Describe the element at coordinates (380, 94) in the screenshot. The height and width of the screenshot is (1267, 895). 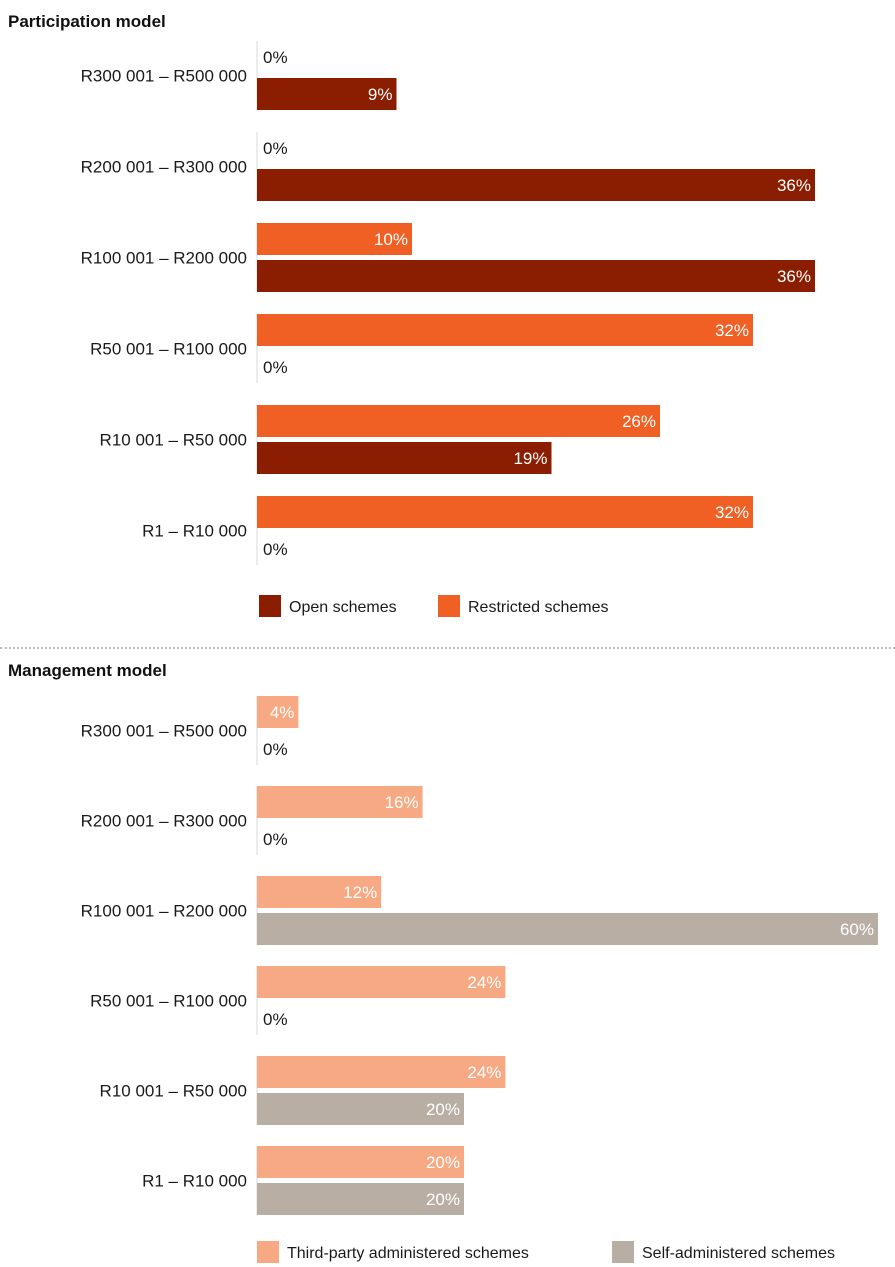
I see `data-label: 9%` at that location.